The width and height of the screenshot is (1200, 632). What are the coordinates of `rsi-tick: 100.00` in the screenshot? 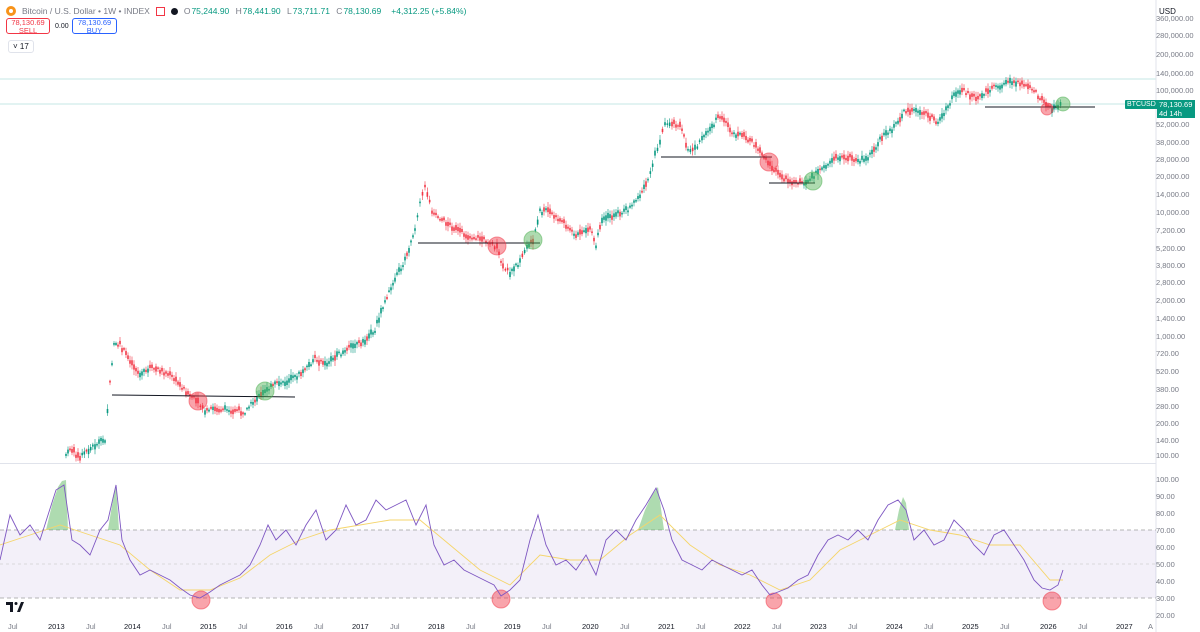 It's located at (1167, 479).